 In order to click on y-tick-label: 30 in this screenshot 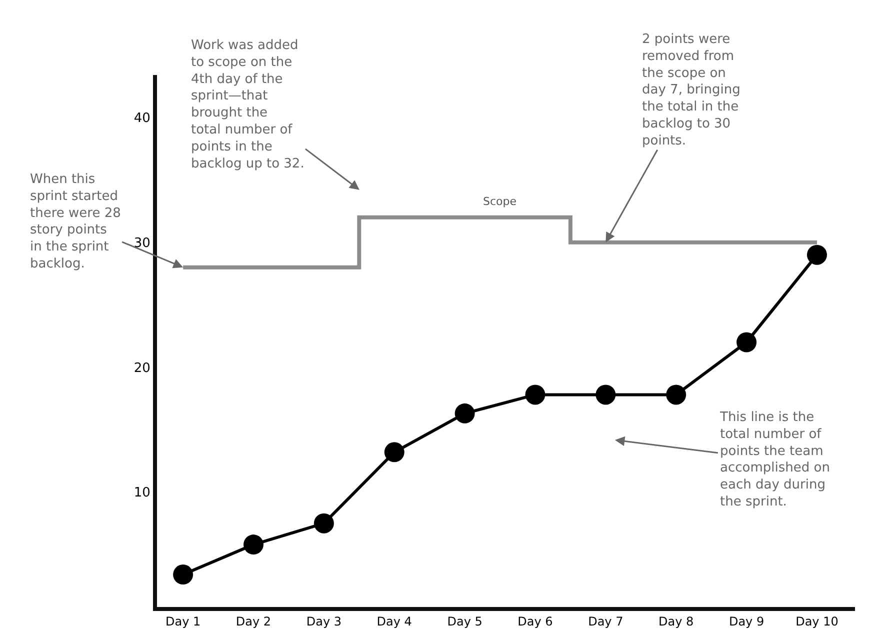, I will do `click(142, 243)`.